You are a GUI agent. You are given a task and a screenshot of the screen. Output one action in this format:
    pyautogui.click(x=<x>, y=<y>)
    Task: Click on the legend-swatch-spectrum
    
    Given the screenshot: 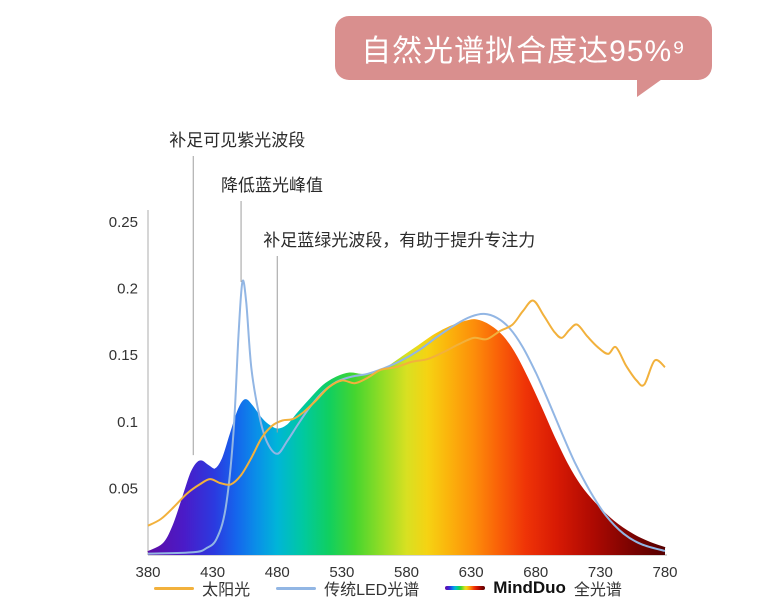 What is the action you would take?
    pyautogui.click(x=465, y=588)
    